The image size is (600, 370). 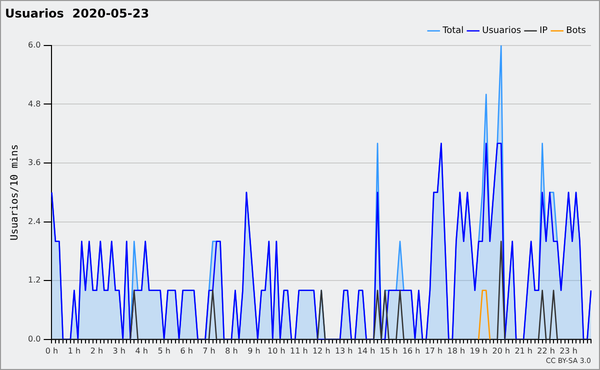 I want to click on x-tick-label: 14 h, so click(x=366, y=351).